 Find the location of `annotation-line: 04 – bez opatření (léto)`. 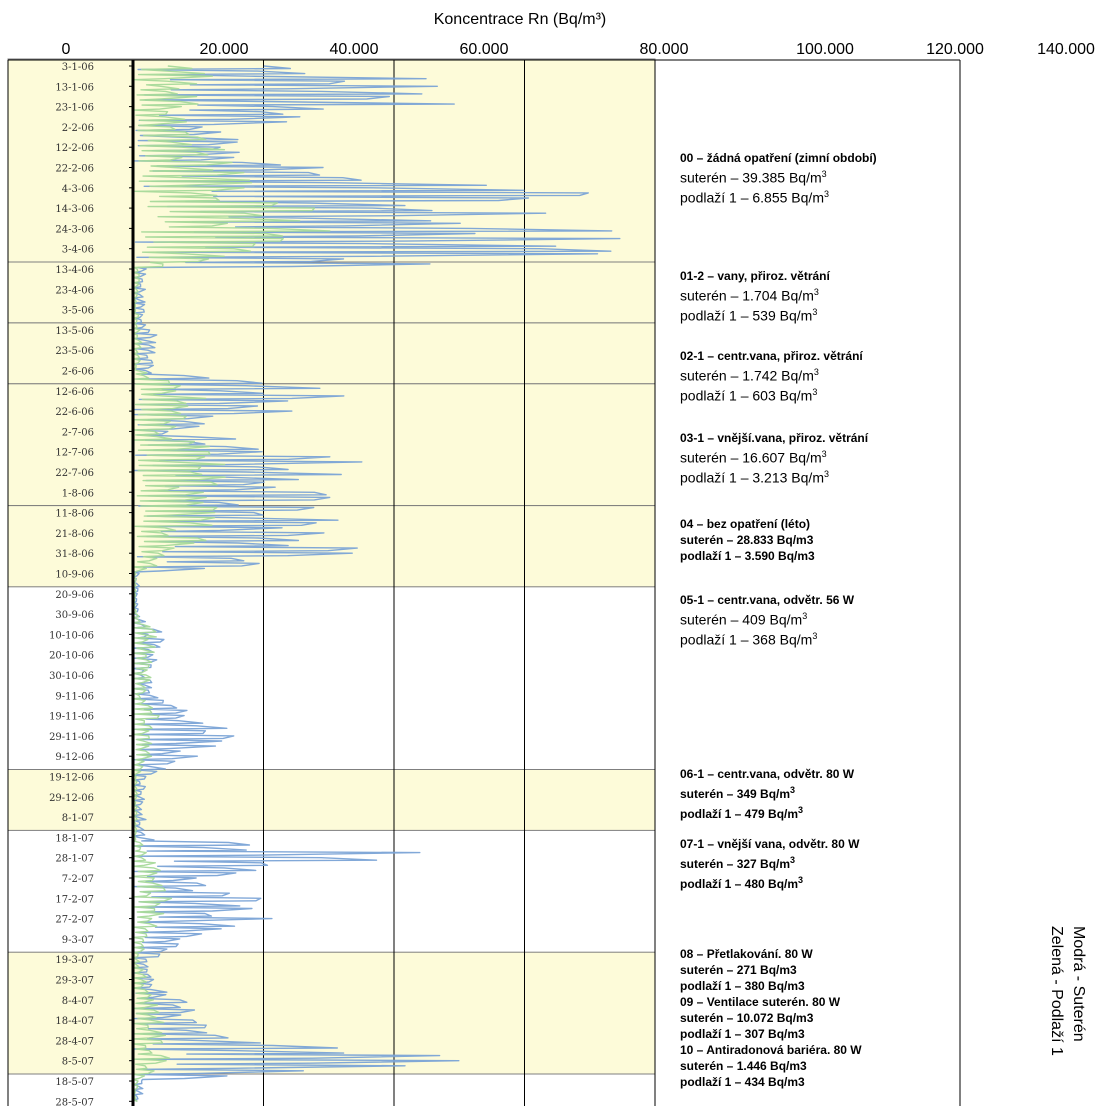

annotation-line: 04 – bez opatření (léto) is located at coordinates (745, 524).